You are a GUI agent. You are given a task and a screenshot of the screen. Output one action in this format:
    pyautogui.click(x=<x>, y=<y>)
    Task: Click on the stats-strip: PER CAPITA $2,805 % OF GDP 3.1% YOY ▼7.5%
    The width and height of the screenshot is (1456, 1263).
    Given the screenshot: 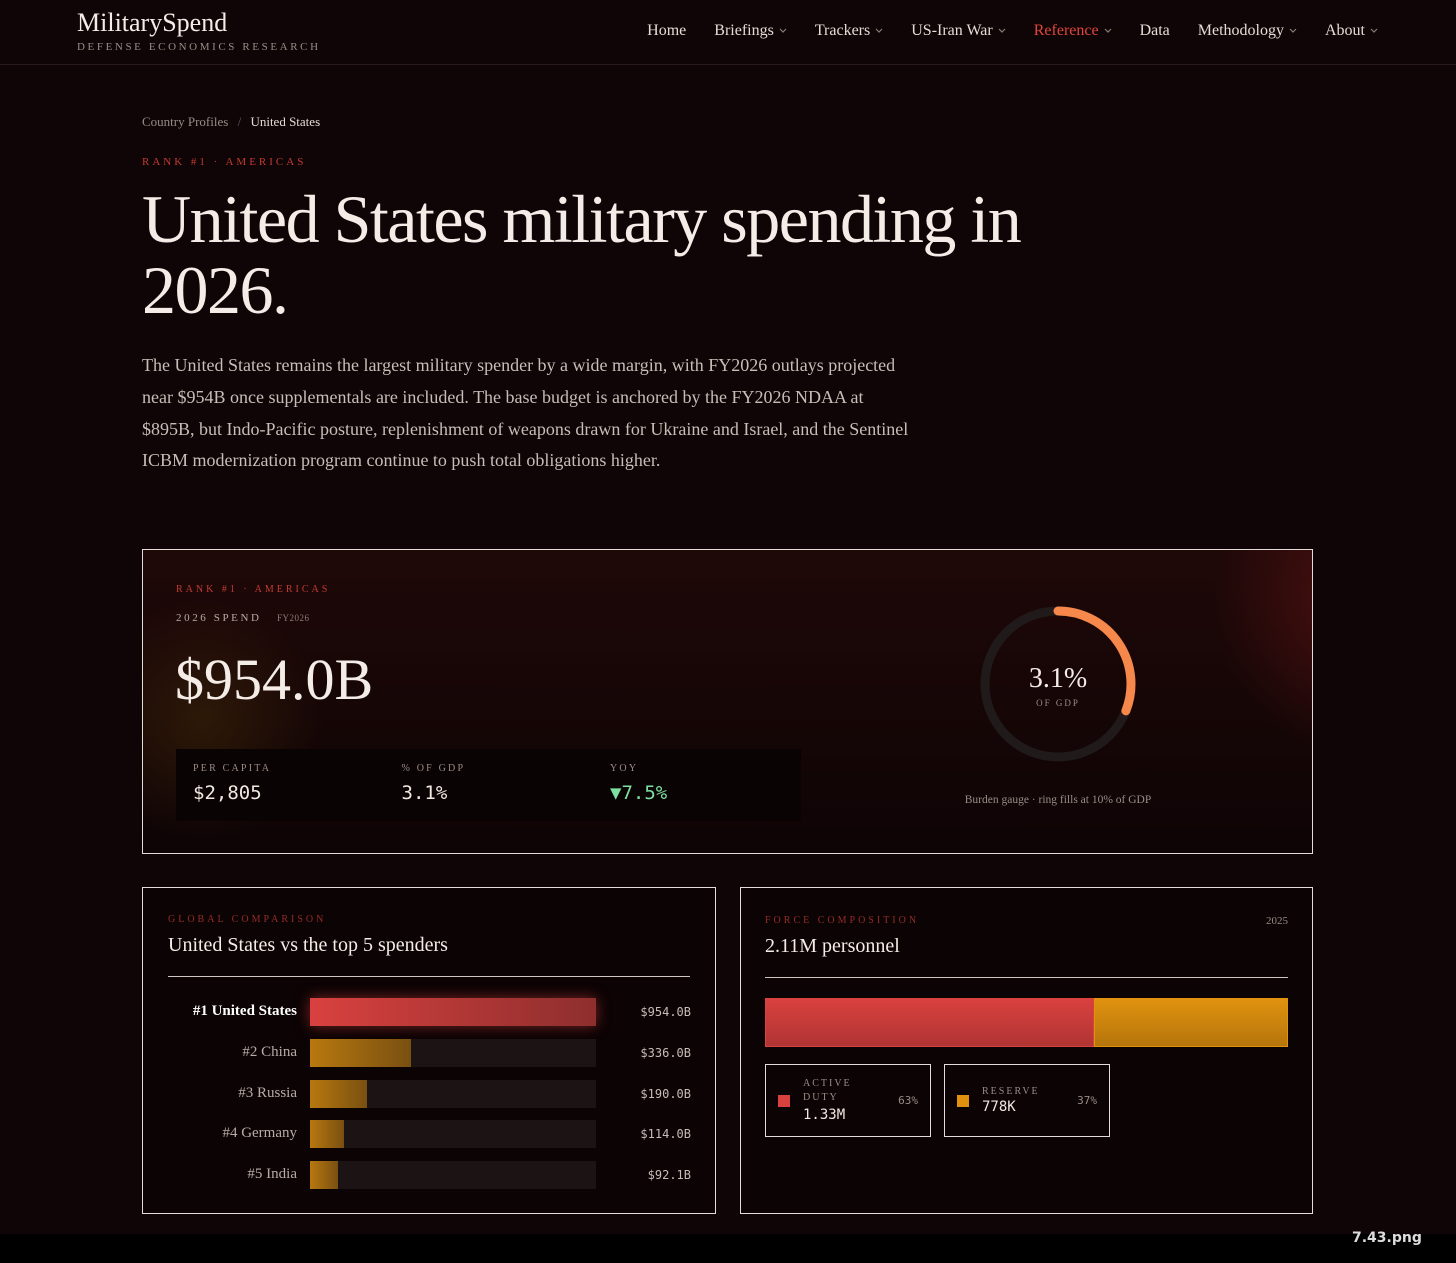 What is the action you would take?
    pyautogui.click(x=488, y=785)
    